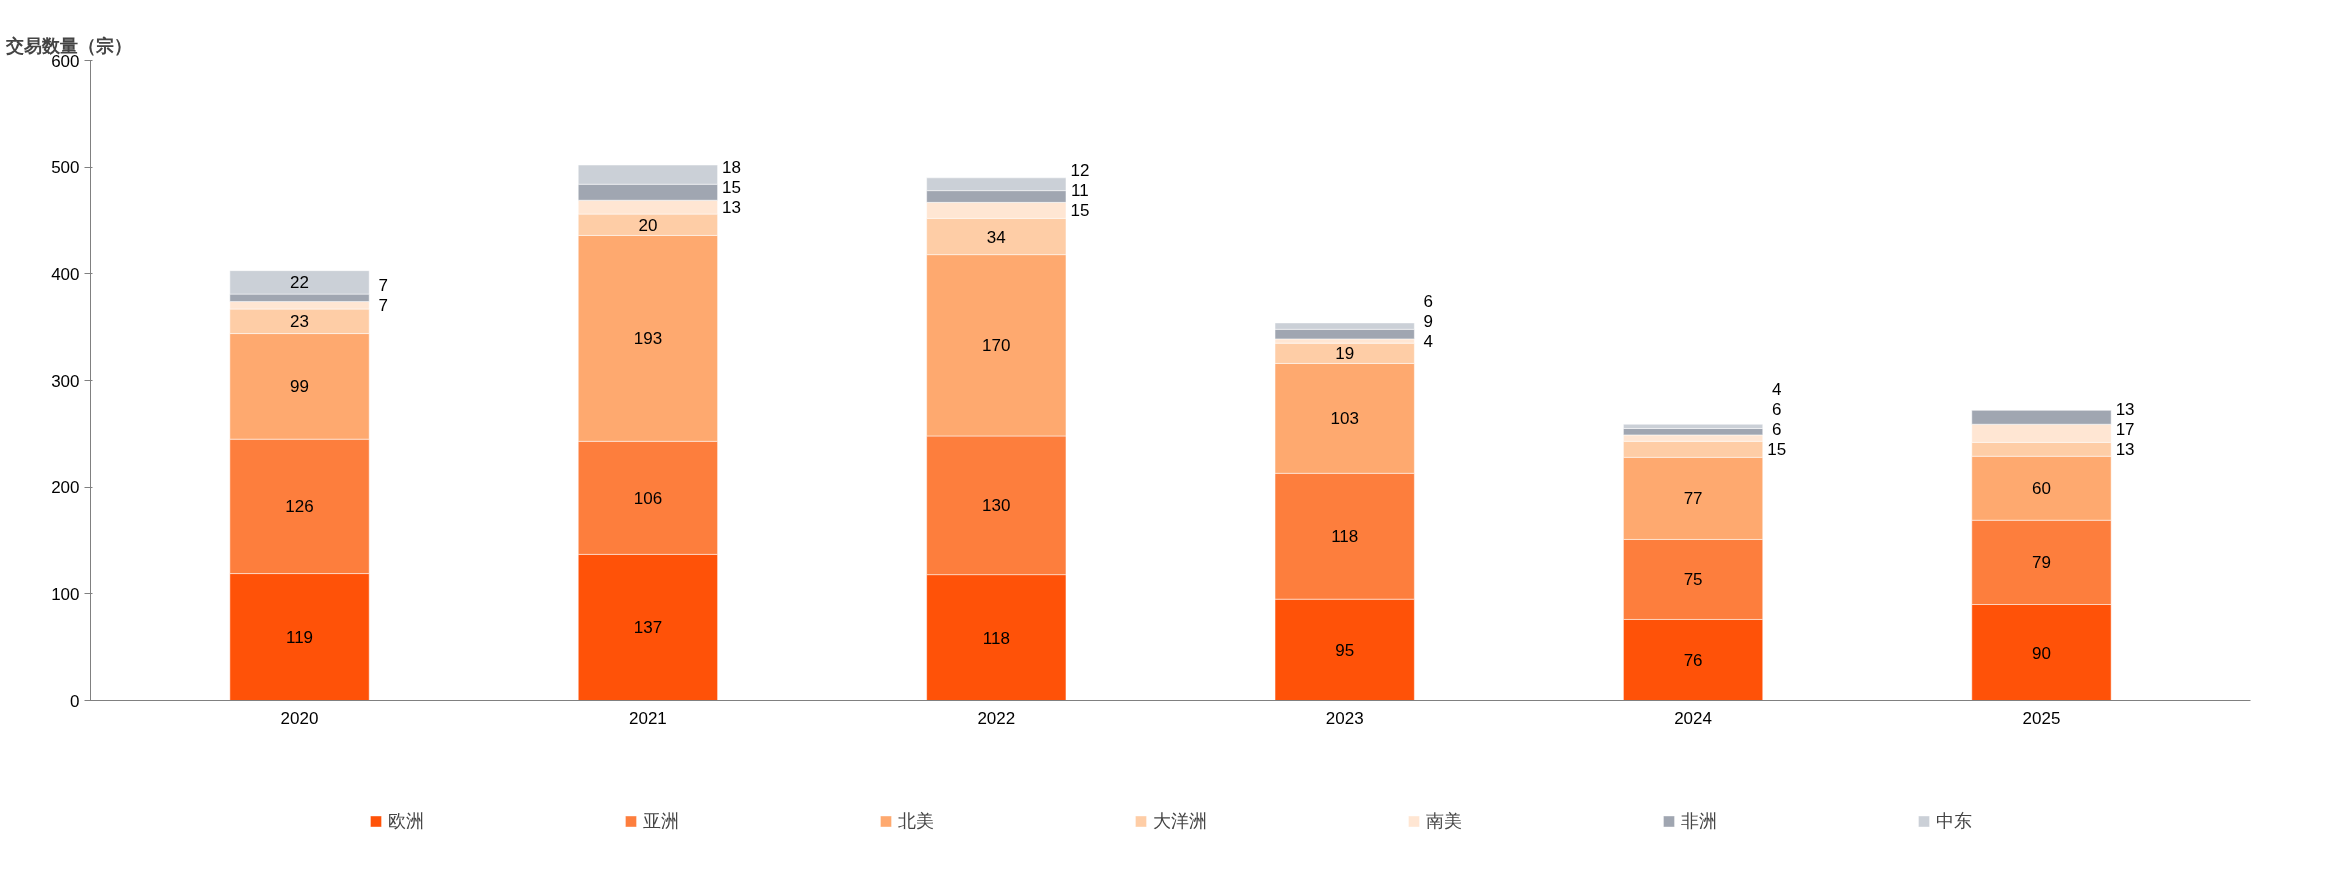  I want to click on data-label: 17, so click(2125, 430).